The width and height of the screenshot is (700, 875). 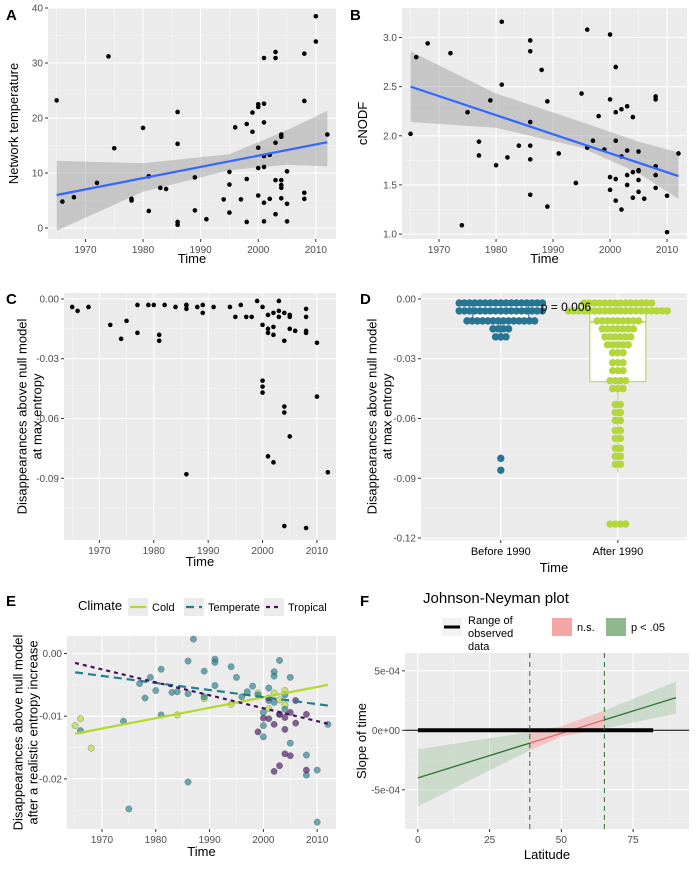 I want to click on panel-b-tick-label-y: 2.5, so click(x=390, y=87).